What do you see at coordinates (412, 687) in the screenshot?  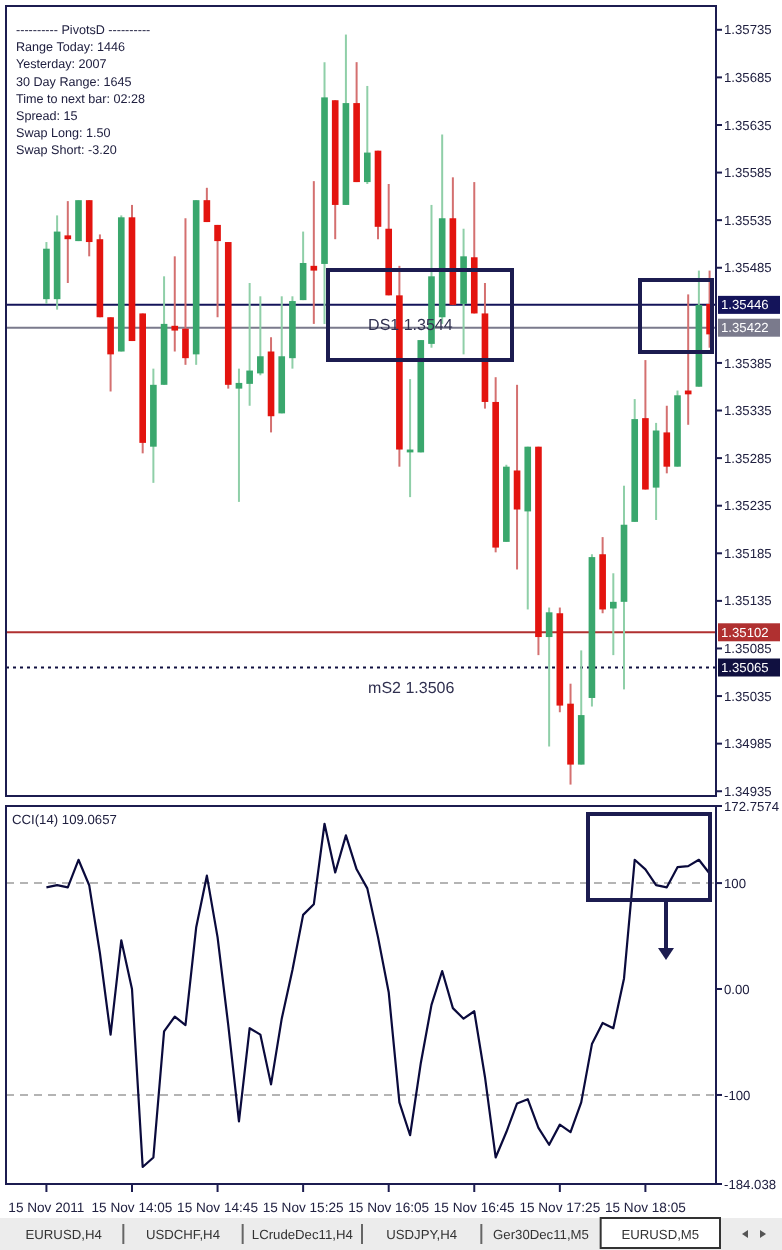 I see `annotation: mS2 1.3506` at bounding box center [412, 687].